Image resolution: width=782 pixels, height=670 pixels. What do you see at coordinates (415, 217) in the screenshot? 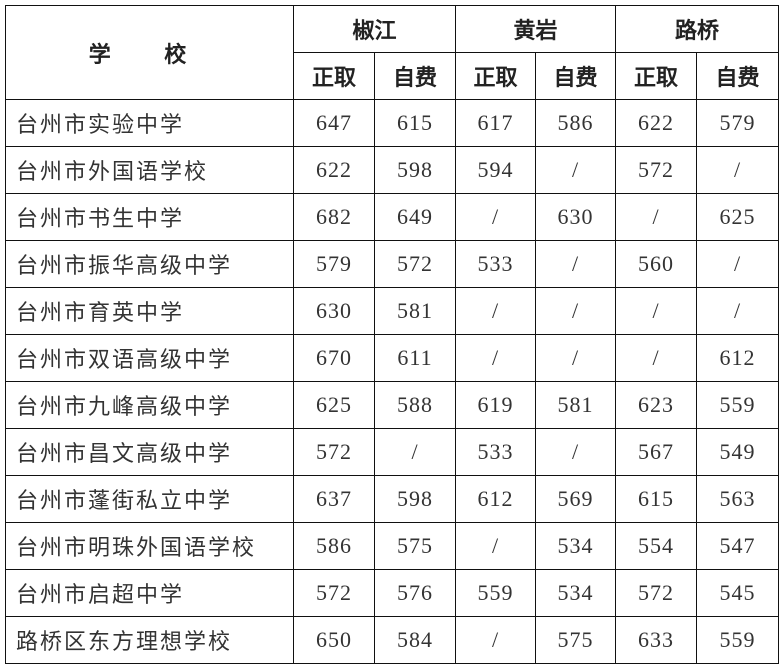
I see `score-cell: 649` at bounding box center [415, 217].